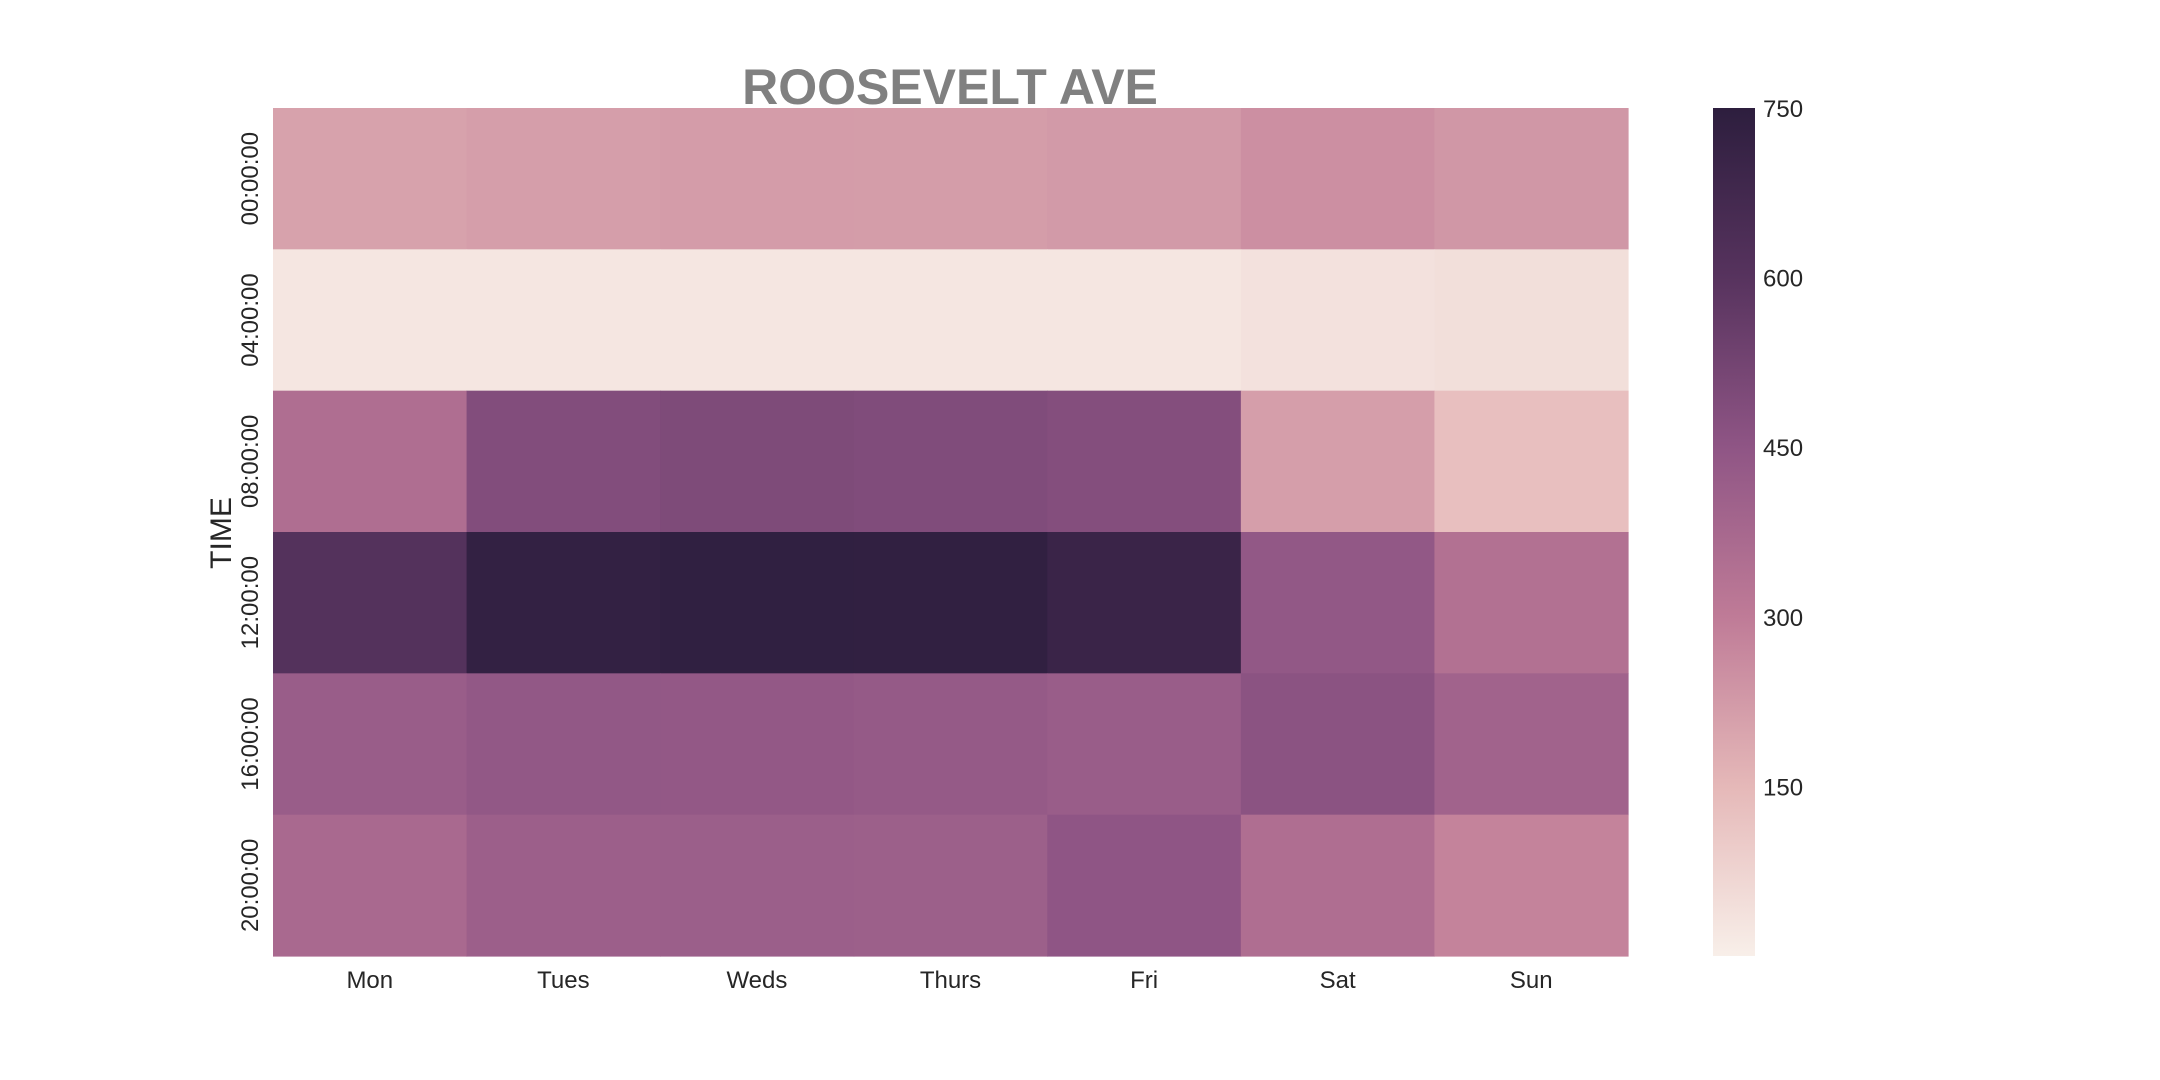 The image size is (2160, 1080). I want to click on x-tick-label: Sat, so click(1338, 980).